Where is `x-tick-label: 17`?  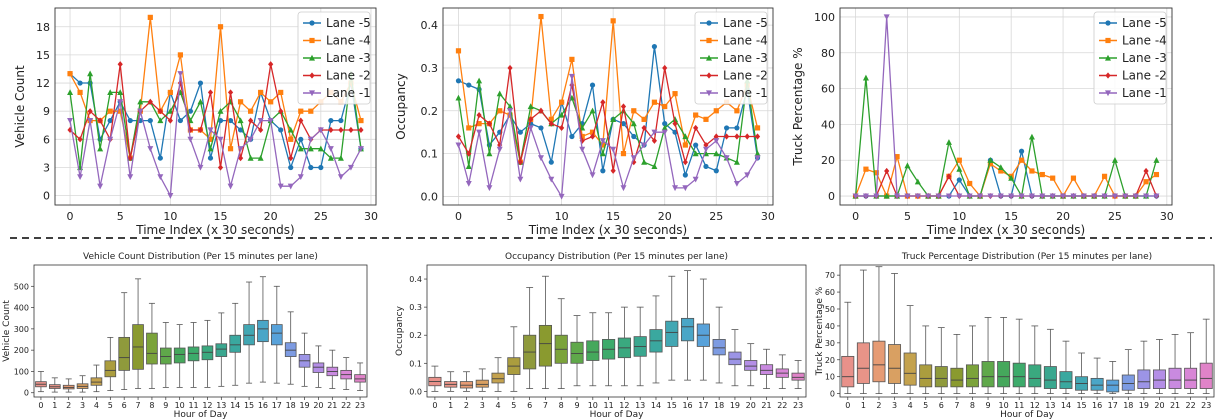
x-tick-label: 17 is located at coordinates (277, 405).